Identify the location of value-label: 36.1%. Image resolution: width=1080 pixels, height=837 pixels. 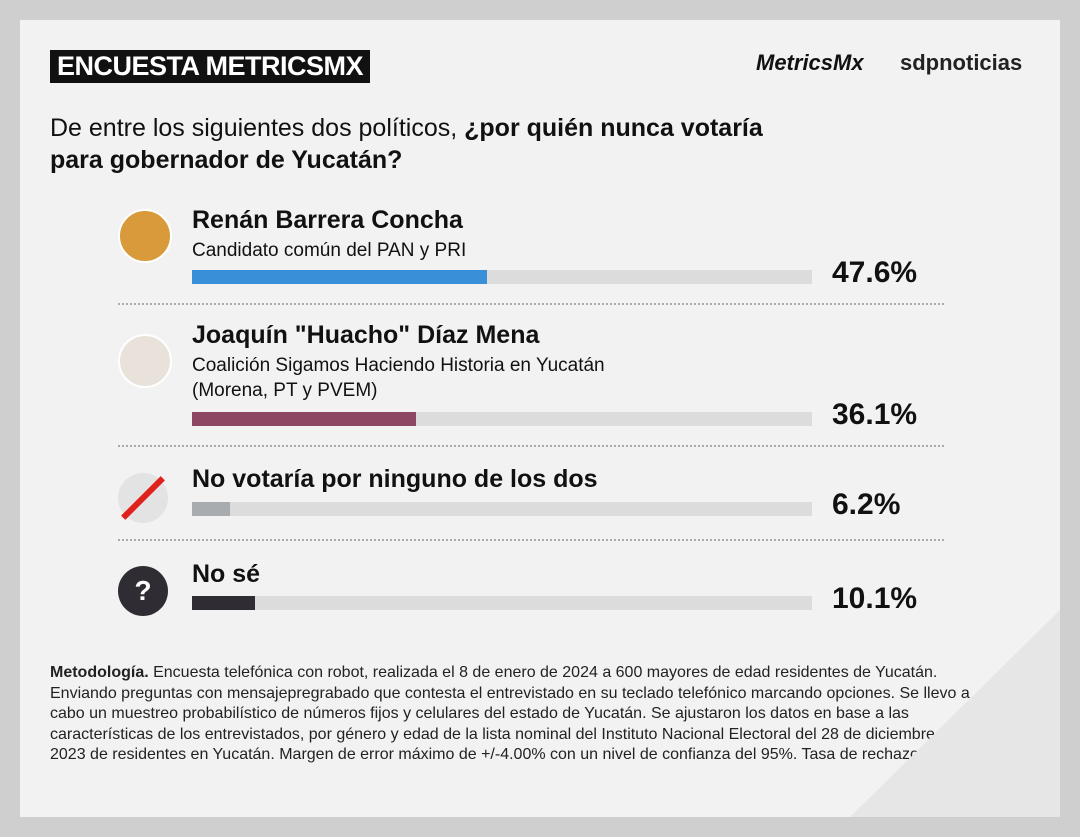
(875, 414).